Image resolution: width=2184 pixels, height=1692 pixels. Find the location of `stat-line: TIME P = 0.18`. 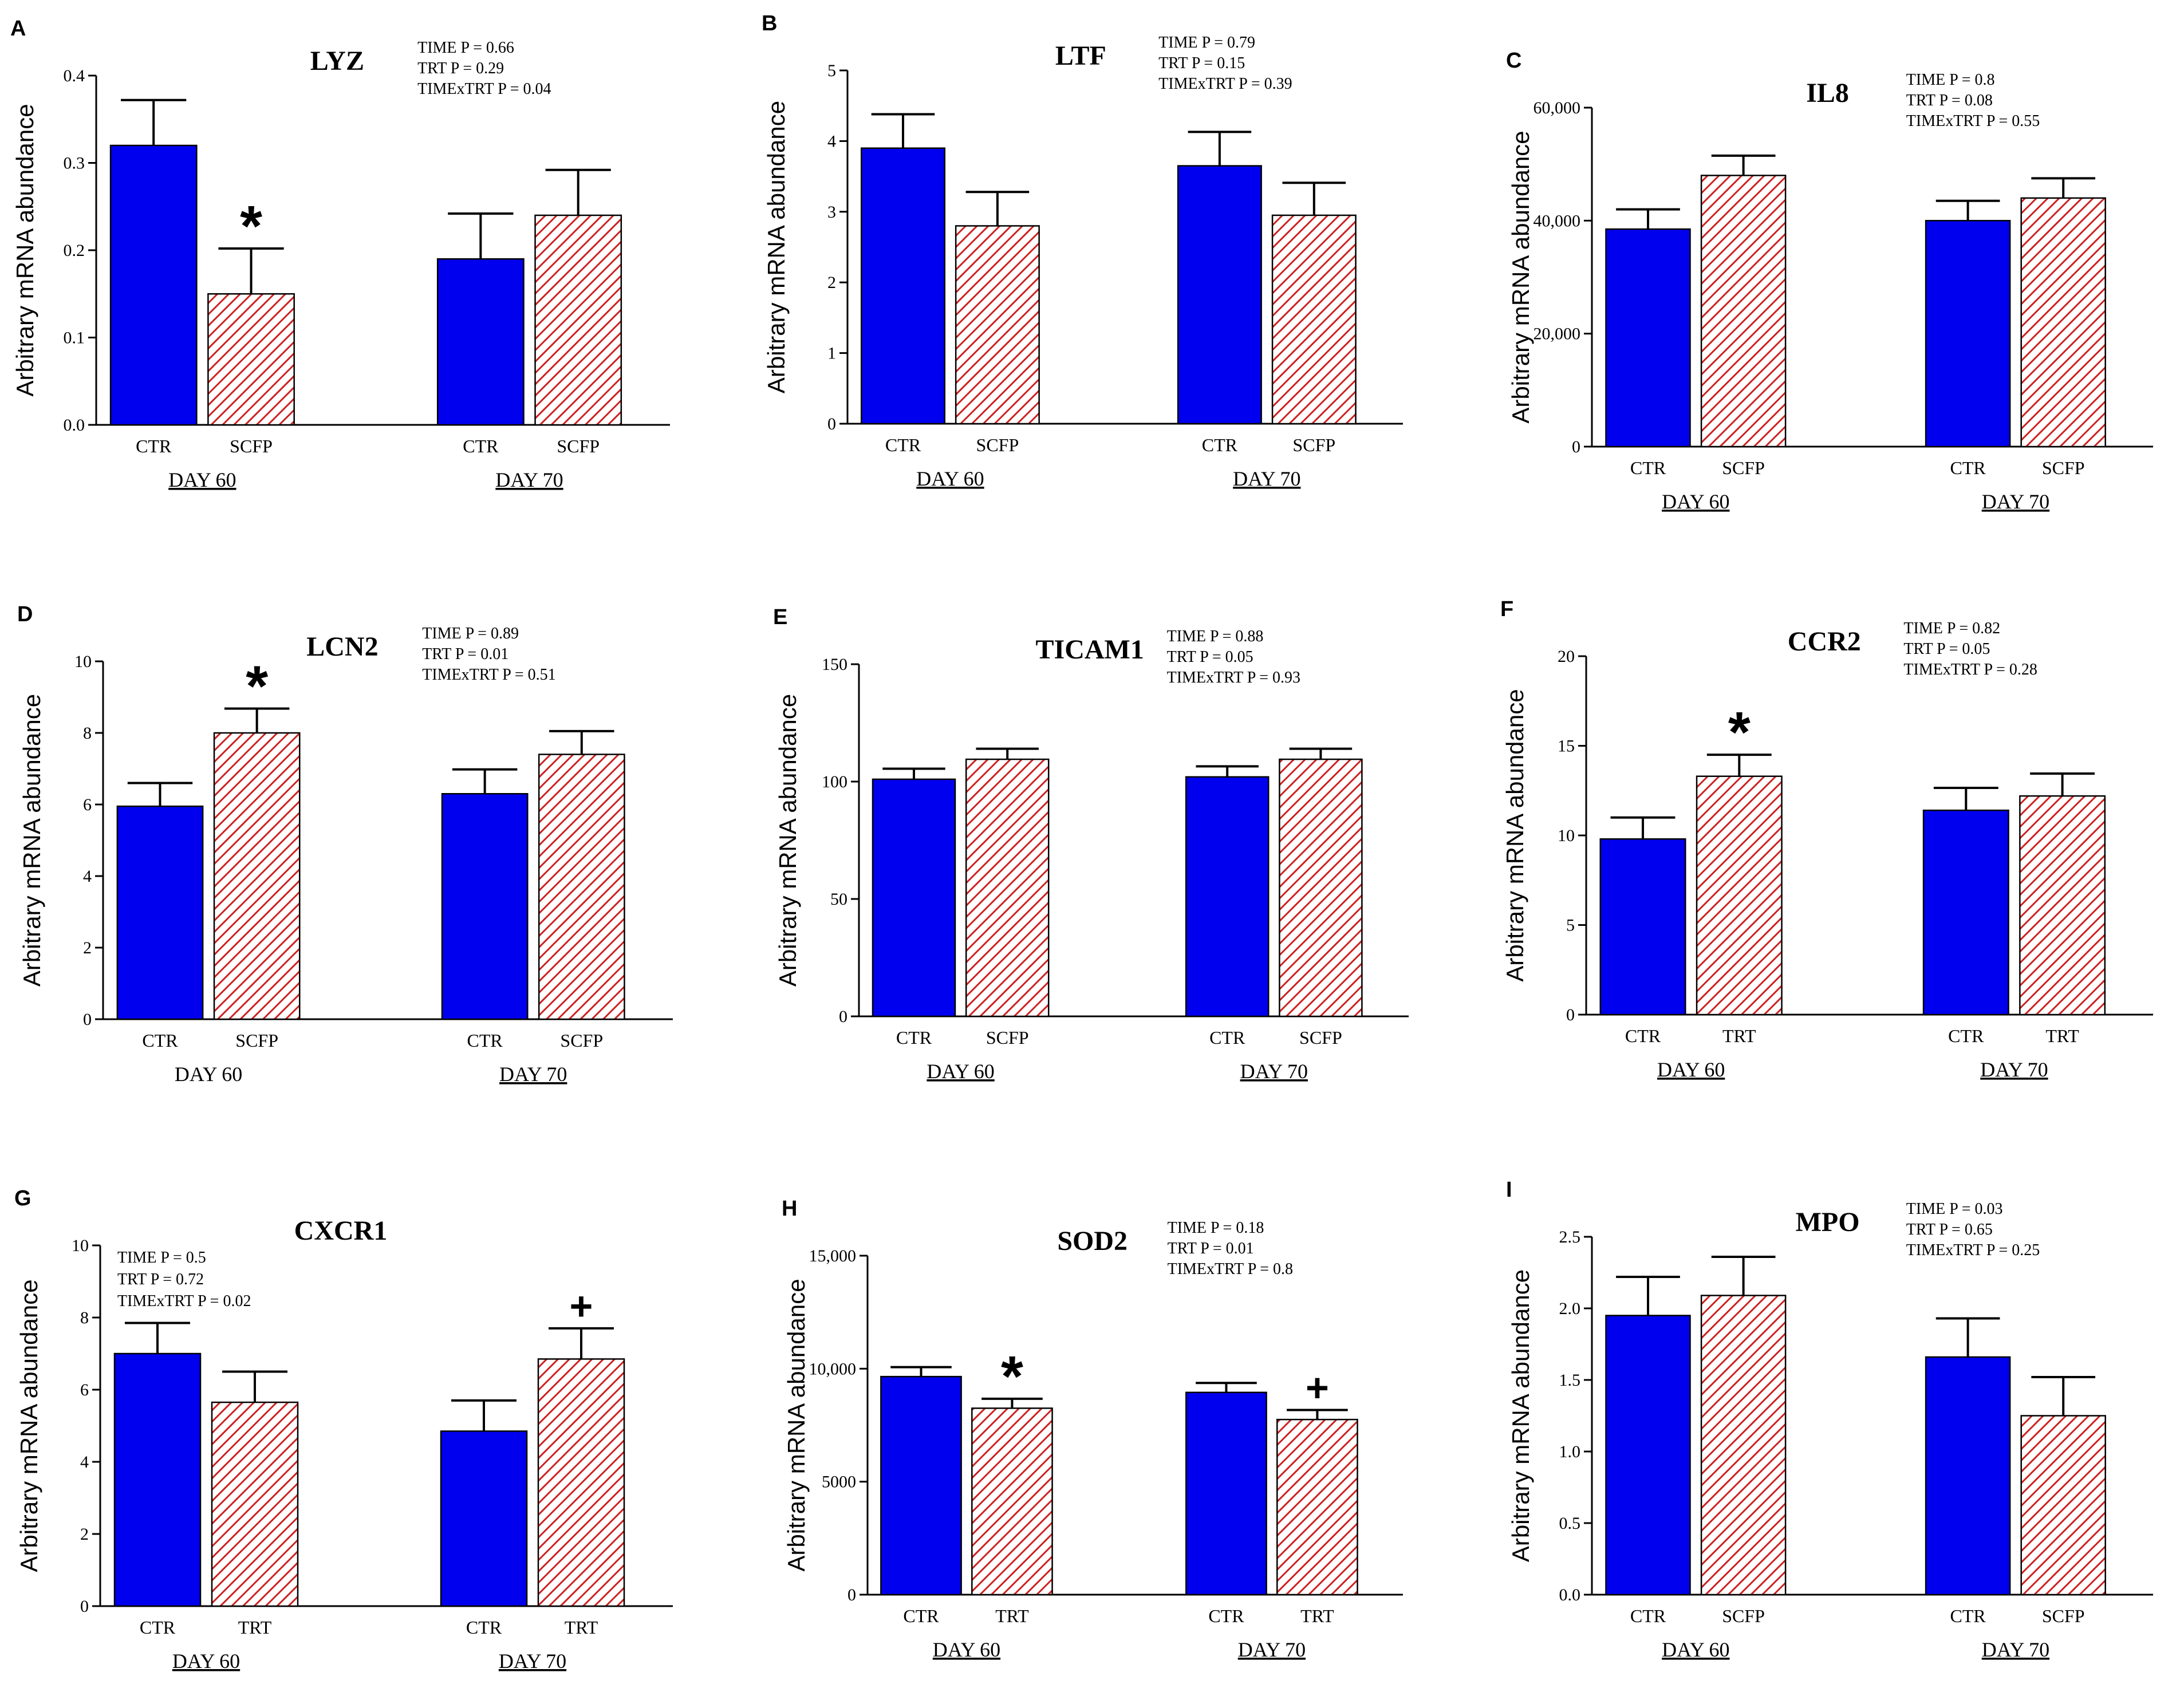

stat-line: TIME P = 0.18 is located at coordinates (1216, 1228).